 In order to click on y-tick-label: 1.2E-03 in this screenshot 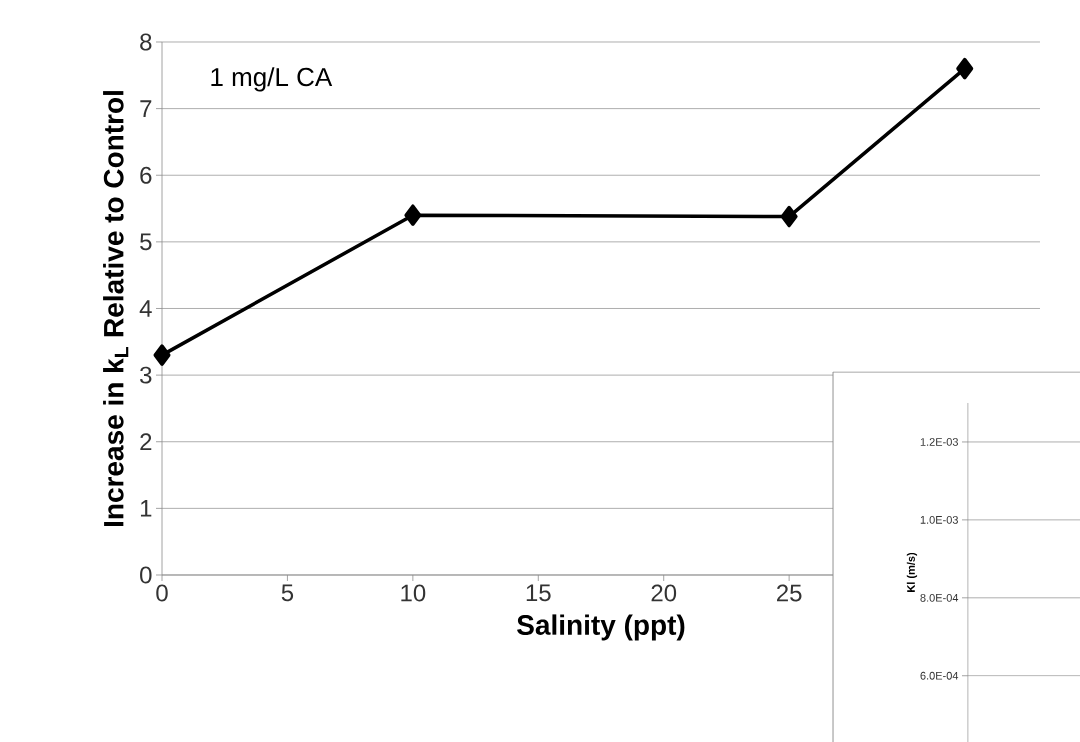, I will do `click(939, 442)`.